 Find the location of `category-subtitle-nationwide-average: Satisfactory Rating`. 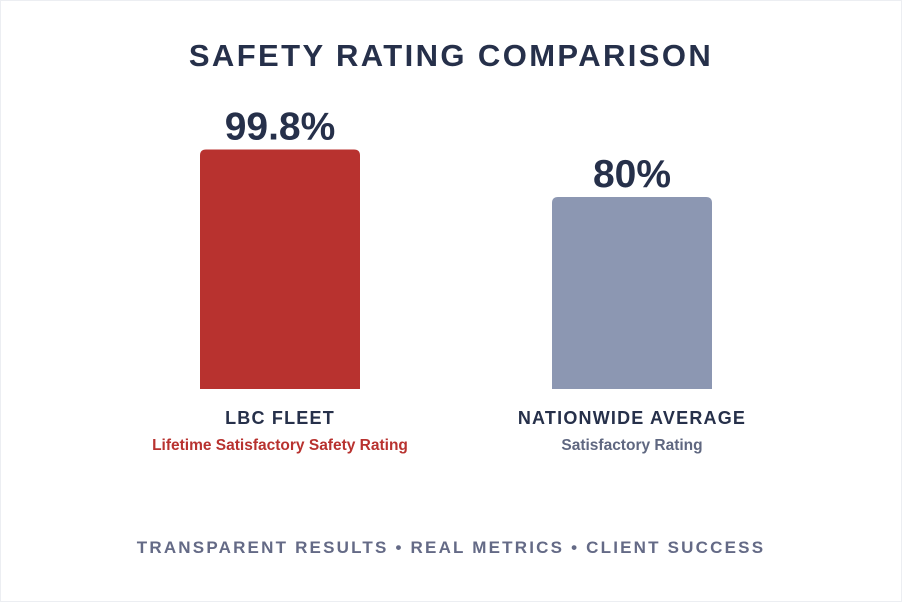

category-subtitle-nationwide-average: Satisfactory Rating is located at coordinates (632, 445).